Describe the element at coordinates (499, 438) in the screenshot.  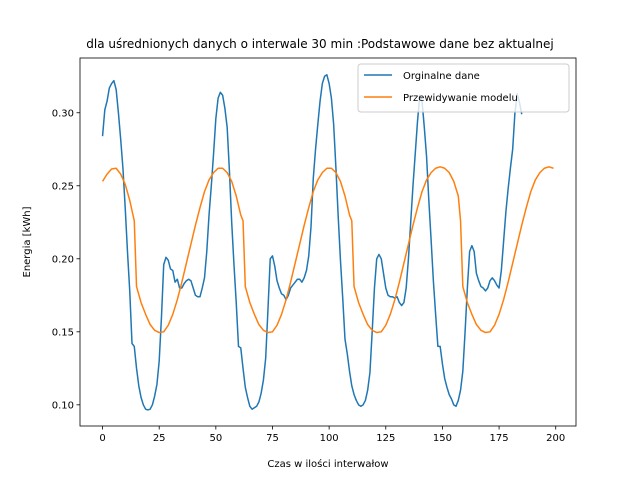
I see `x-tick-label: 175` at that location.